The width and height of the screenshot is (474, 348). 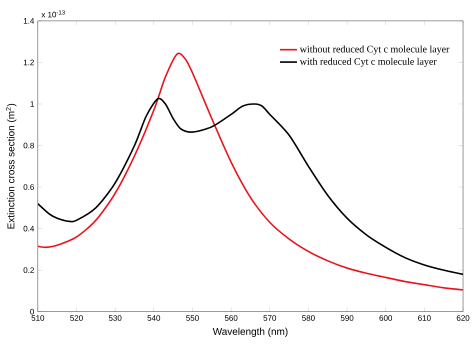 What do you see at coordinates (375, 50) in the screenshot?
I see `legend-label: without reduced Cyt c molecule layer` at bounding box center [375, 50].